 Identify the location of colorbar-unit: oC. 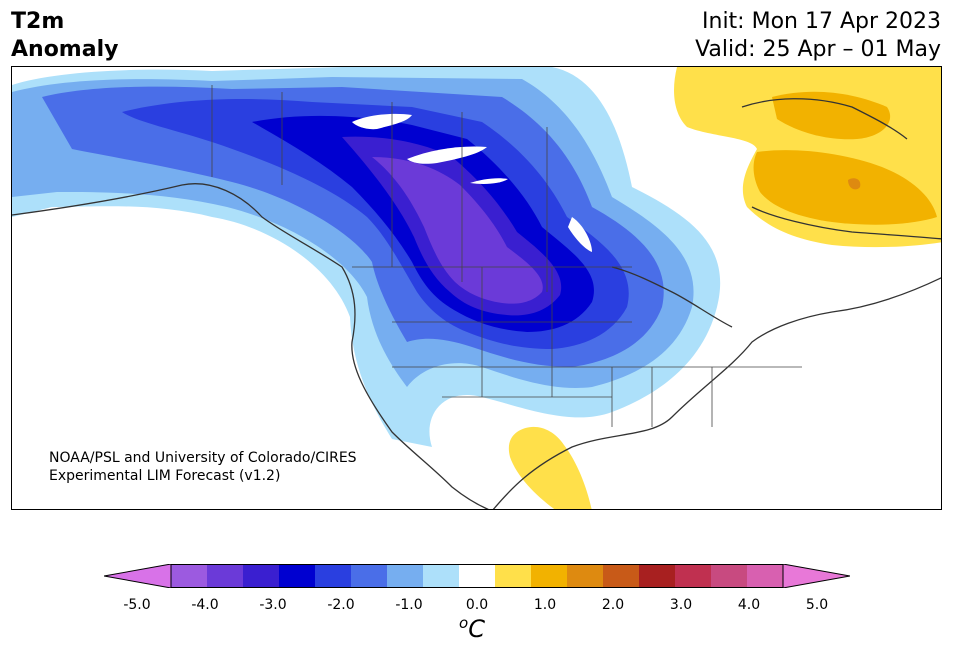
(472, 628).